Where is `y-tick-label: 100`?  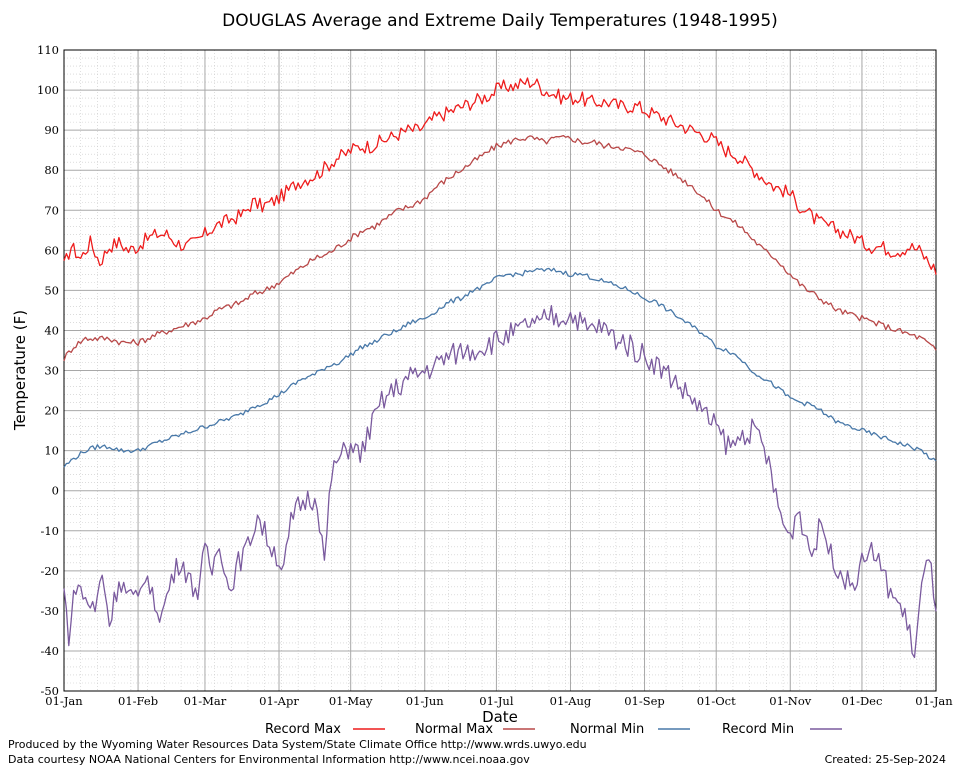
y-tick-label: 100 is located at coordinates (48, 90).